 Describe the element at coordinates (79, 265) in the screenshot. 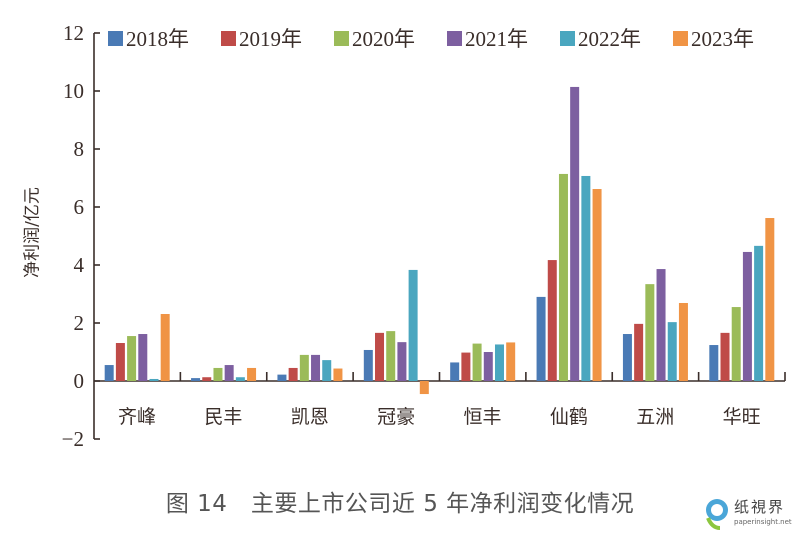

I see `y-tick-label: 4` at that location.